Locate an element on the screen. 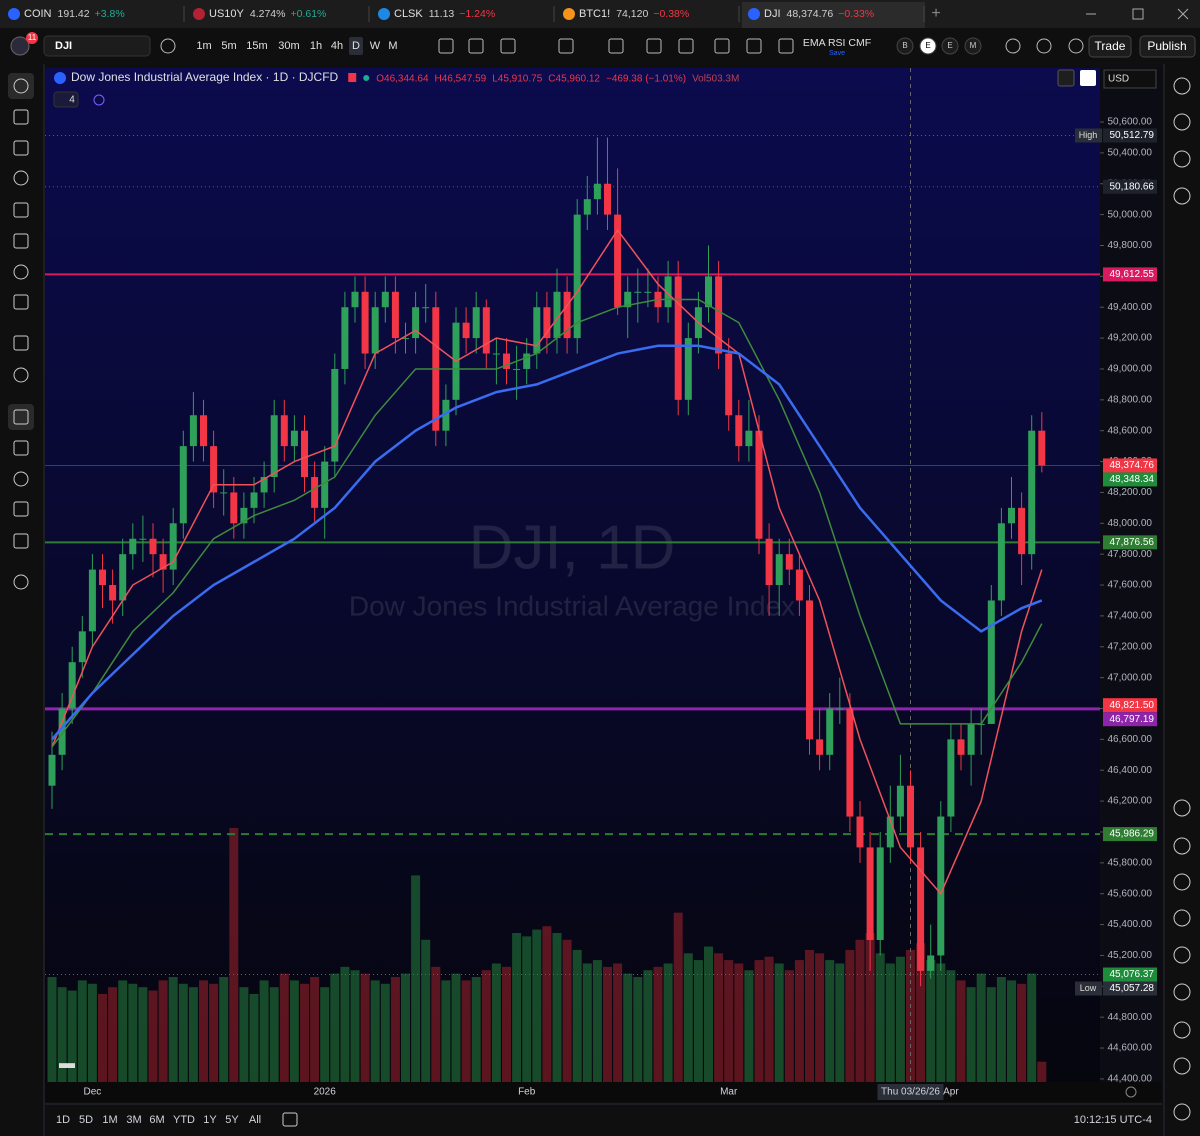  tab-change: +0.61% is located at coordinates (308, 14).